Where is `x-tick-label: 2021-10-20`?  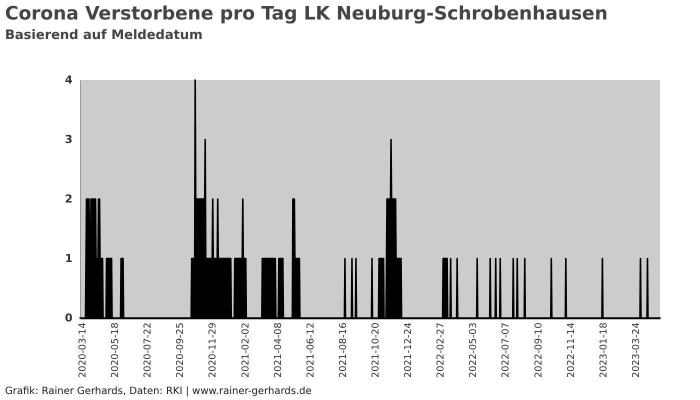
x-tick-label: 2021-10-20 is located at coordinates (376, 350).